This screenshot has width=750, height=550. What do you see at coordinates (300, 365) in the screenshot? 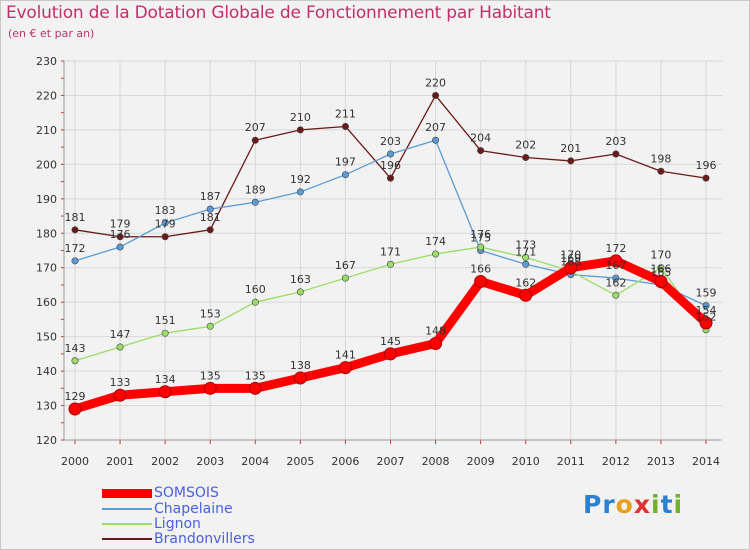
I see `data-label: 138` at bounding box center [300, 365].